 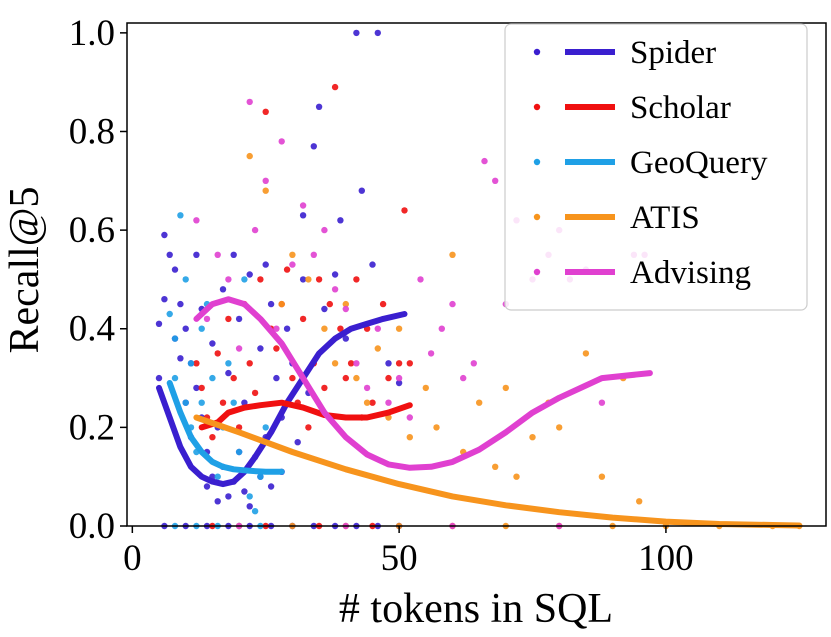 What do you see at coordinates (92, 427) in the screenshot?
I see `y-tick-label-0.2: 0.2` at bounding box center [92, 427].